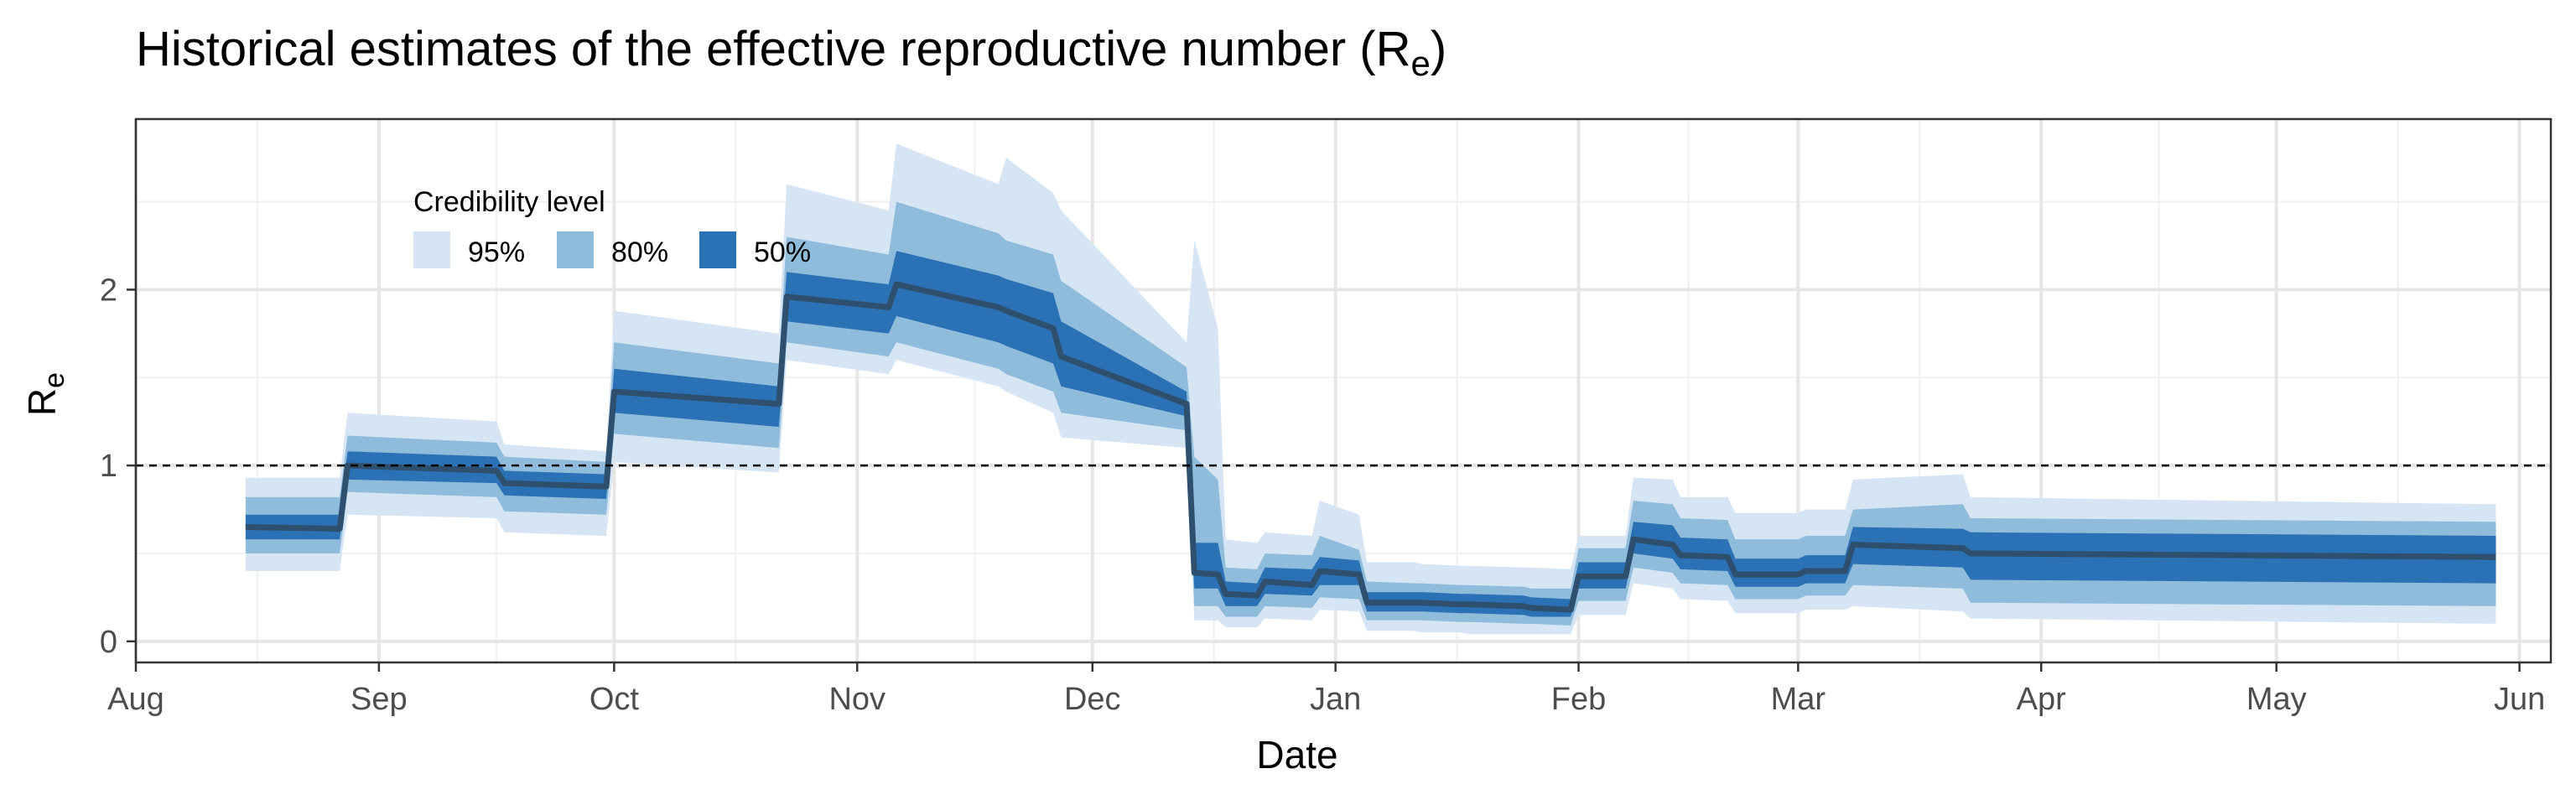  I want to click on y-tick-label: 1, so click(108, 466).